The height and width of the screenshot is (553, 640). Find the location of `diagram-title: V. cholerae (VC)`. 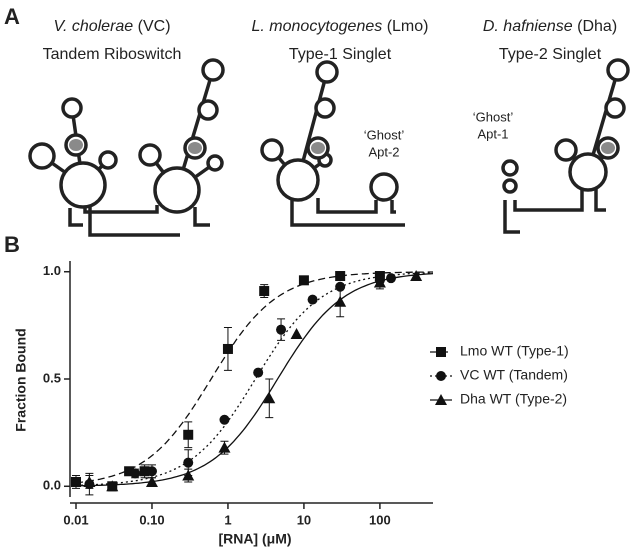

diagram-title: V. cholerae (VC) is located at coordinates (111, 26).